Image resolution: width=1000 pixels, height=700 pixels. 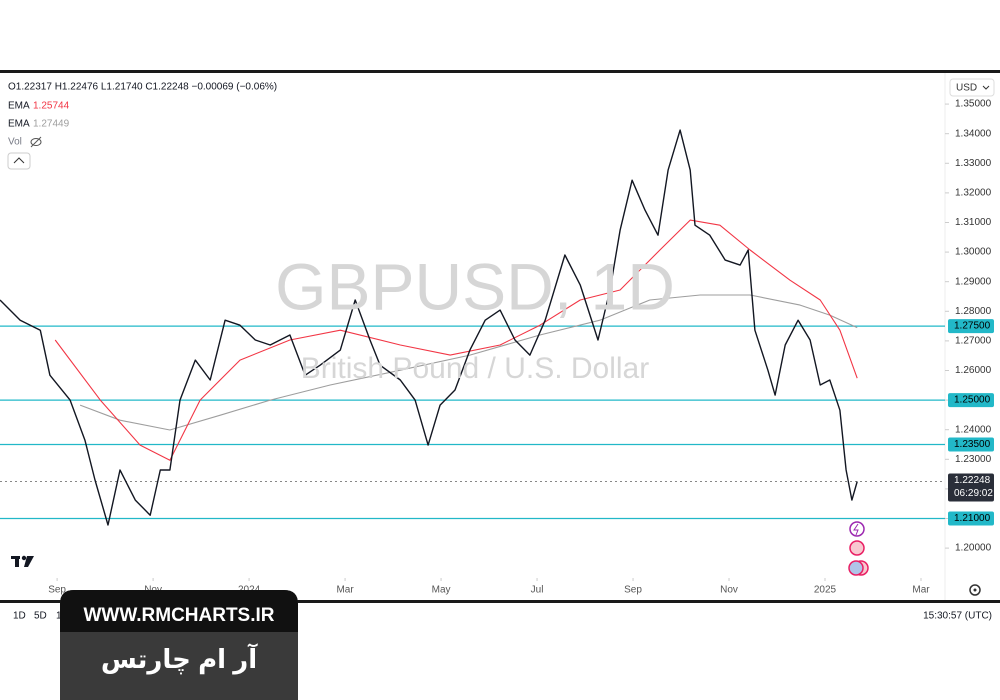 I want to click on level-label: 1.27500, so click(x=972, y=326).